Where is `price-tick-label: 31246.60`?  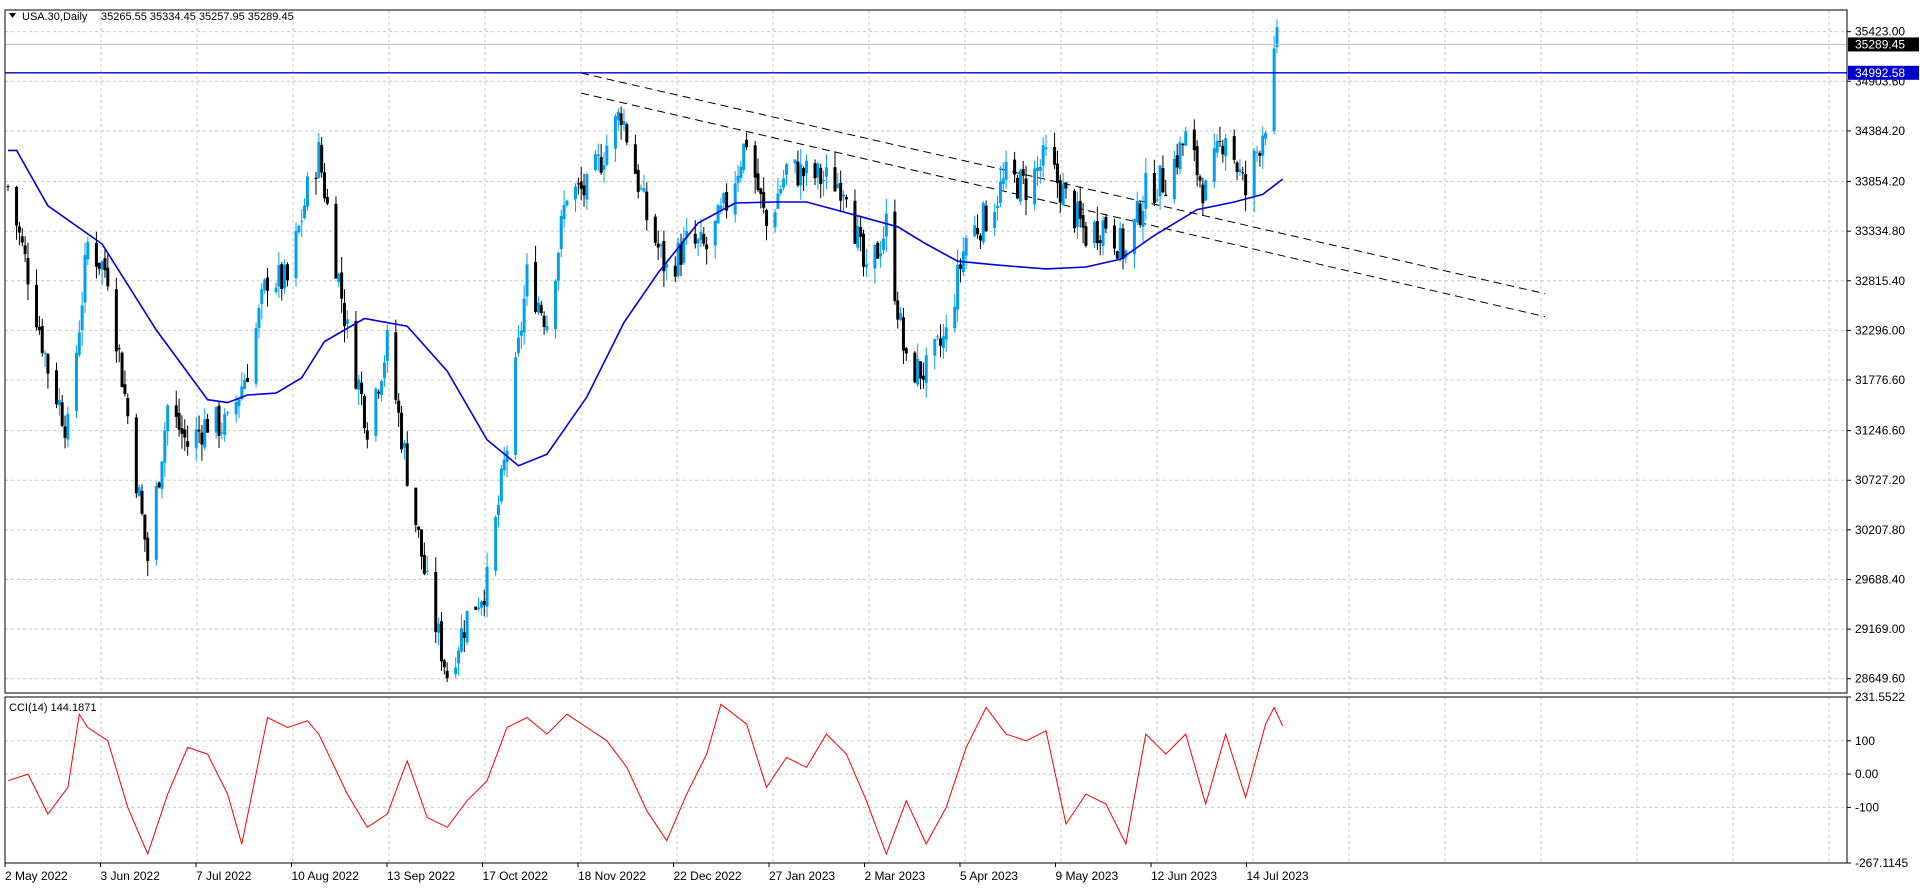 price-tick-label: 31246.60 is located at coordinates (1880, 431).